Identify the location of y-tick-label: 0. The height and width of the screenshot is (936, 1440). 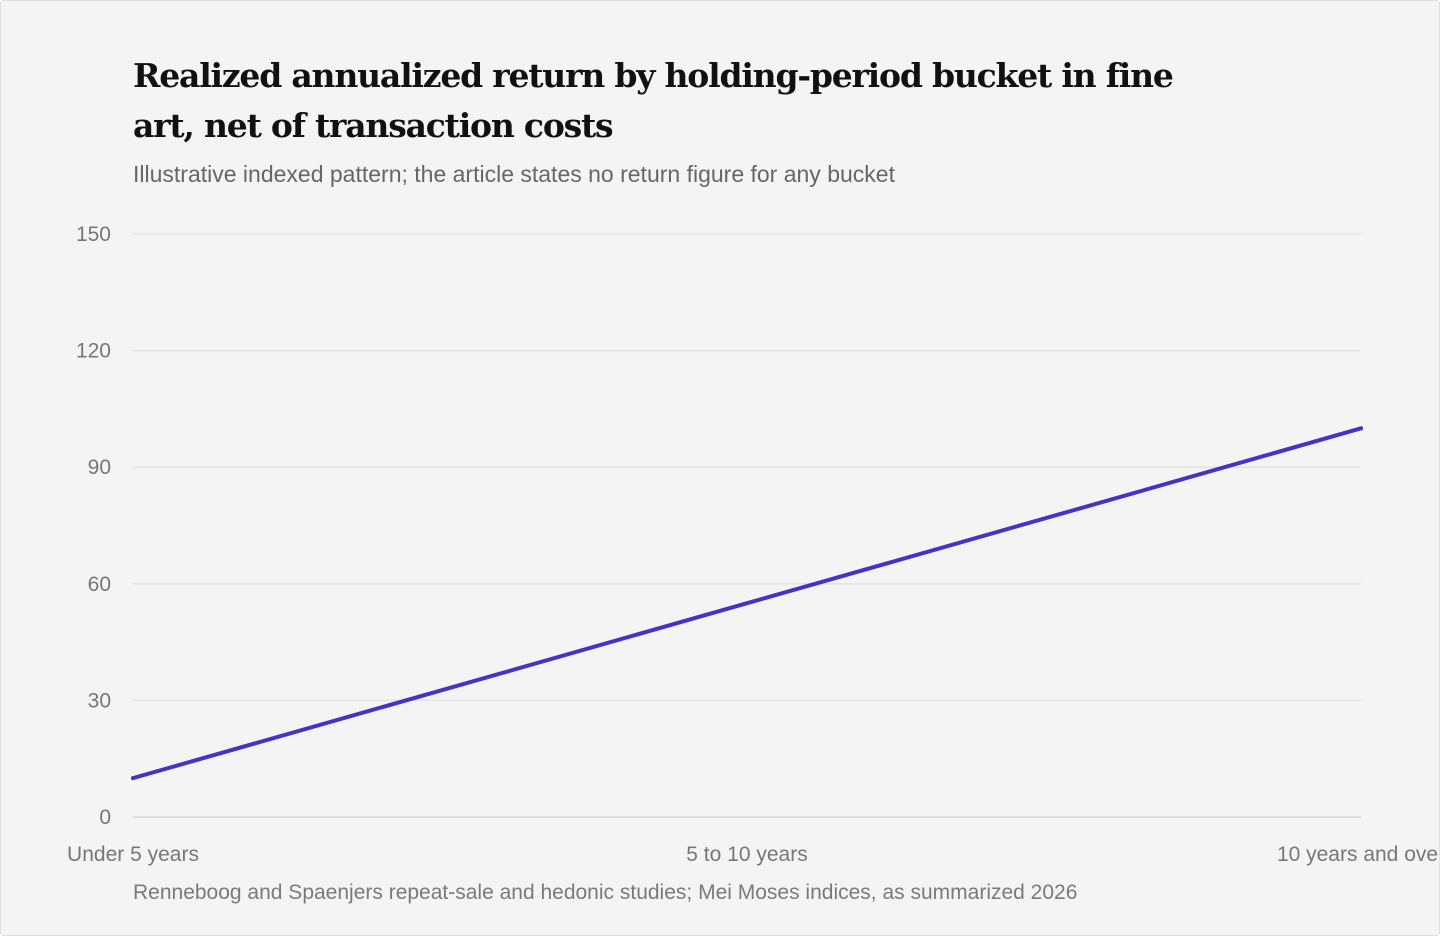
(105, 817).